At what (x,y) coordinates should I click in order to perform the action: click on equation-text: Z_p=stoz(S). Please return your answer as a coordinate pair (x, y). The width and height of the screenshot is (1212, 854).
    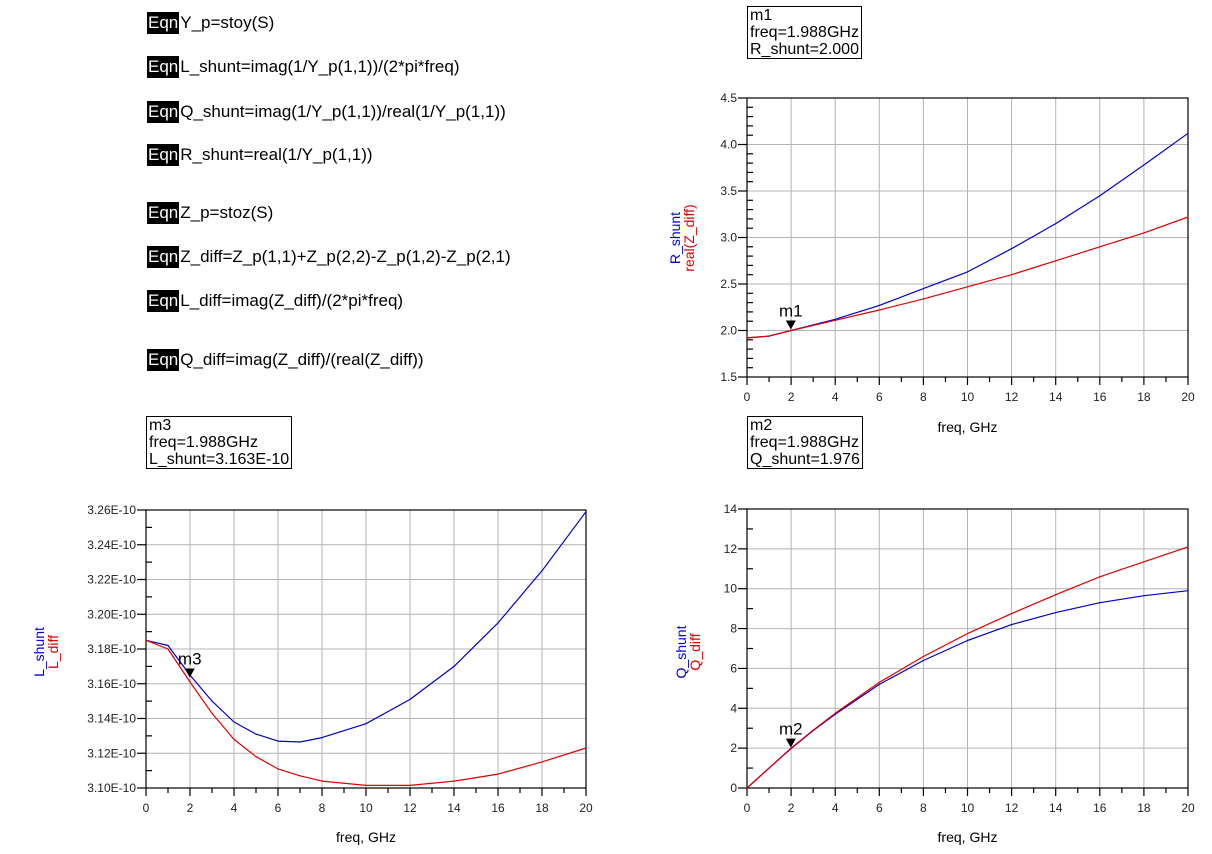
    Looking at the image, I should click on (227, 212).